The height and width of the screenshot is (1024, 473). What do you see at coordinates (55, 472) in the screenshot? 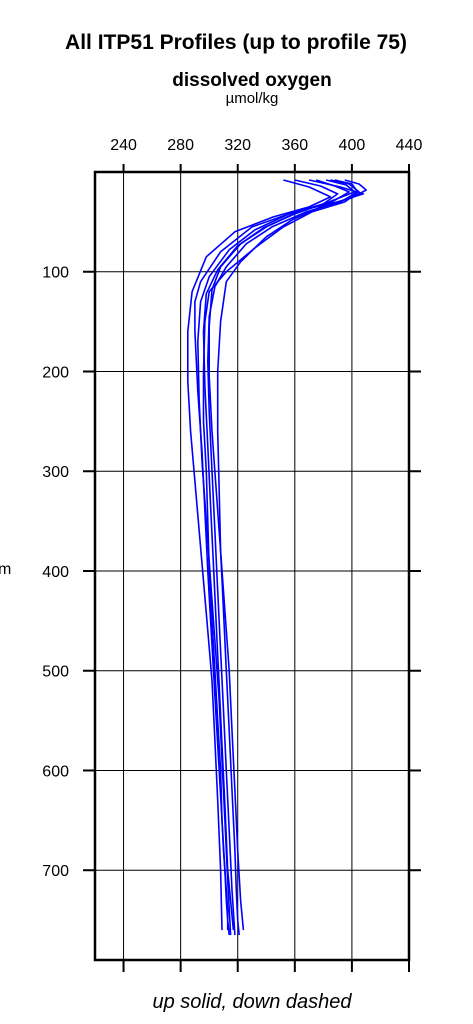
I see `y-tick-label: 300` at bounding box center [55, 472].